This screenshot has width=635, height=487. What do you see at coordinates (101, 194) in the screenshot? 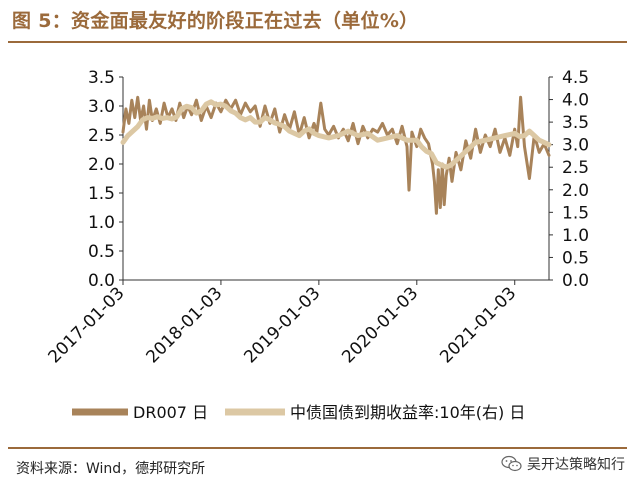
I see `y-left-tick-label: 1.5` at bounding box center [101, 194].